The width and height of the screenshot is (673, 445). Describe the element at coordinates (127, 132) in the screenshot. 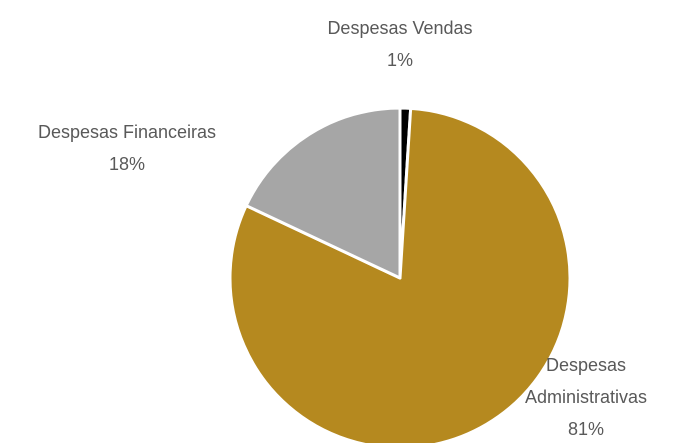

I see `category-label: Despesas Financeiras` at that location.